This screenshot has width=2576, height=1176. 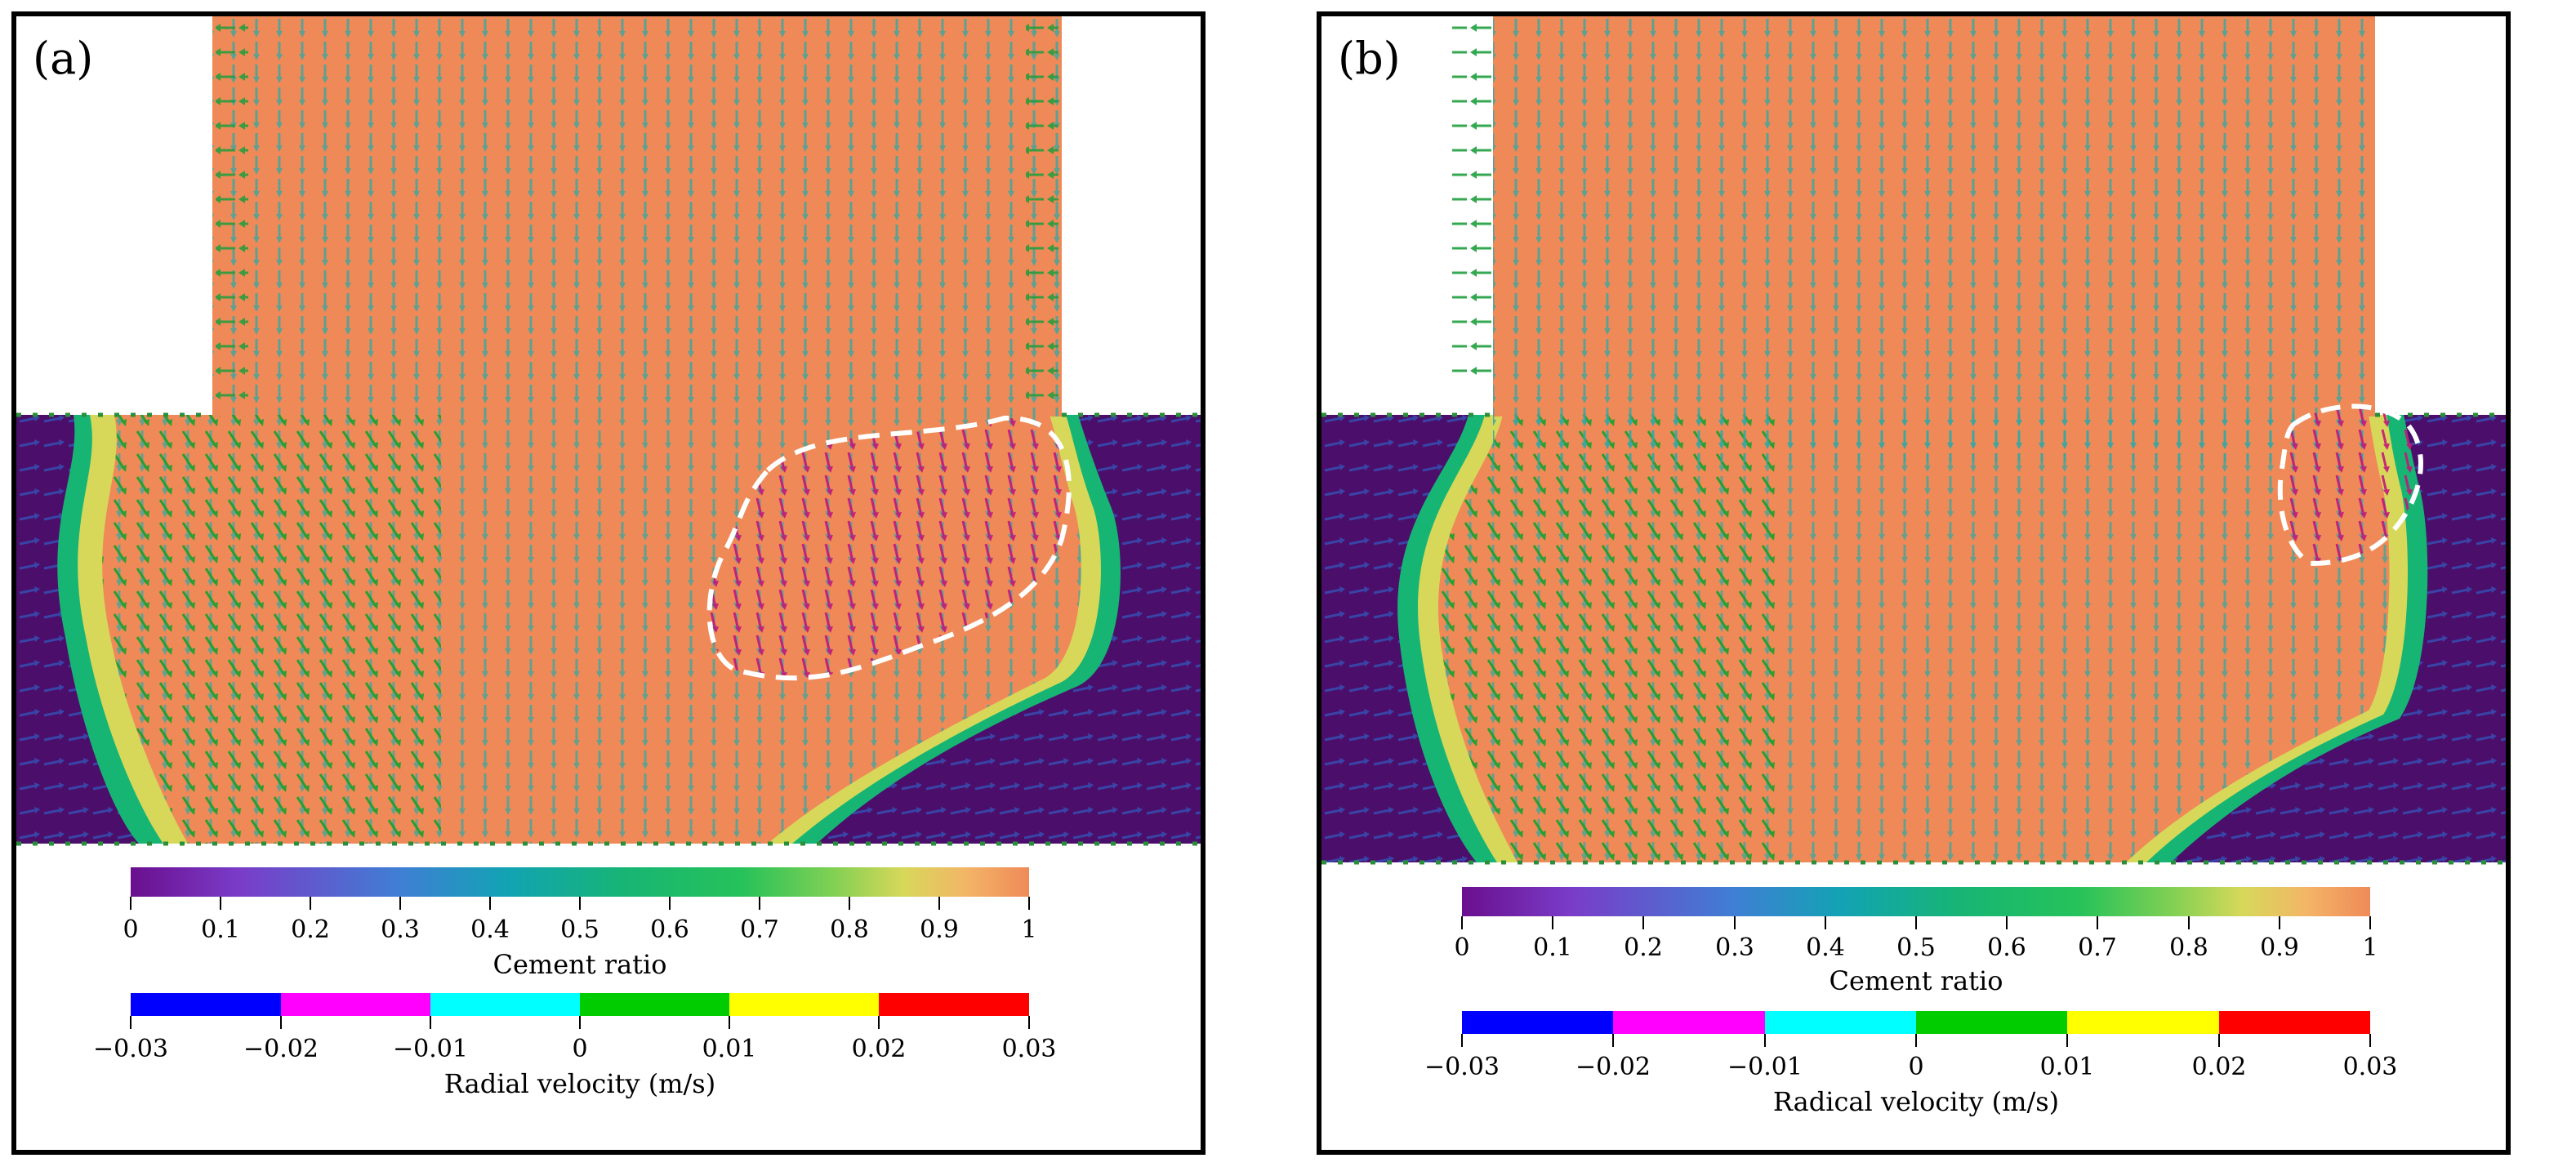 I want to click on panel-label: (b), so click(x=1369, y=58).